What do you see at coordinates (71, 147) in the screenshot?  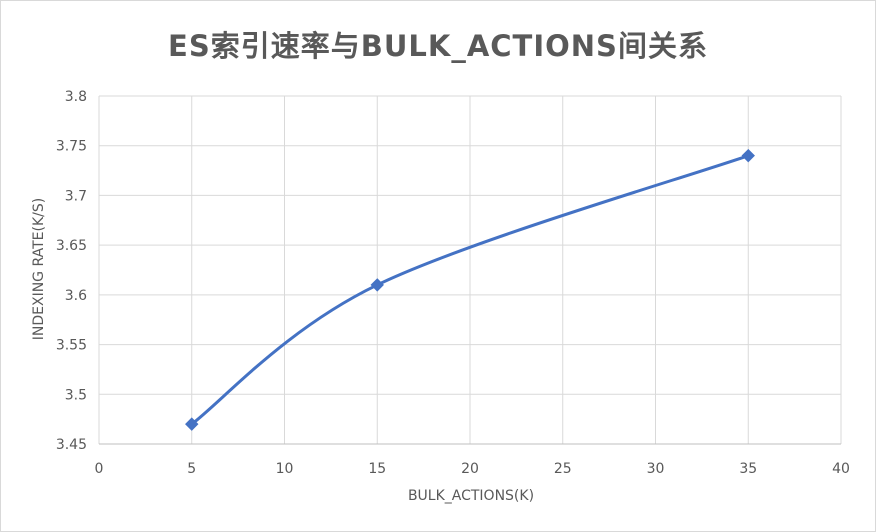 I see `y-tick-label: 3.75` at bounding box center [71, 147].